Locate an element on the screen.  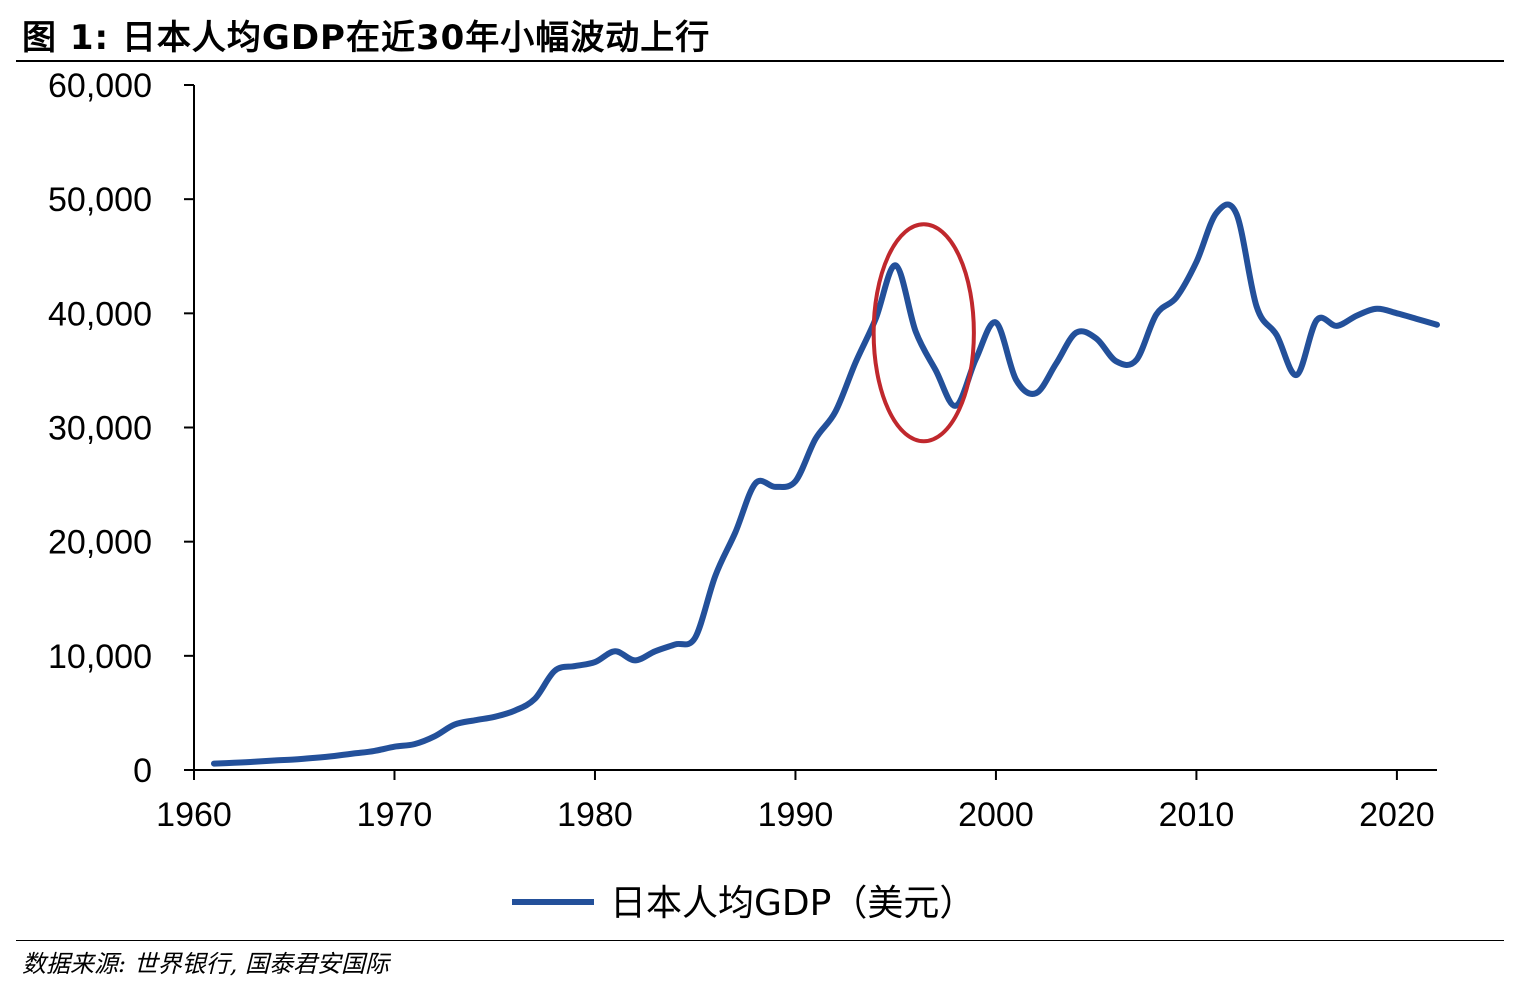
y-tick-label: 0 is located at coordinates (142, 771).